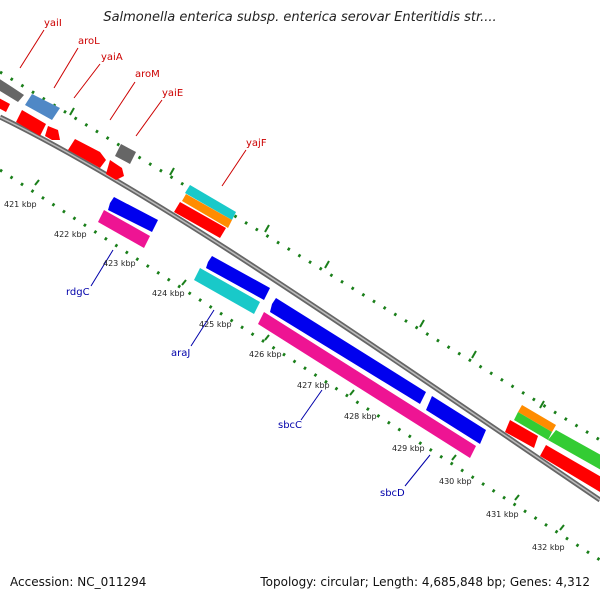  What do you see at coordinates (133, 214) in the screenshot?
I see `gene-rdgC-blue` at bounding box center [133, 214].